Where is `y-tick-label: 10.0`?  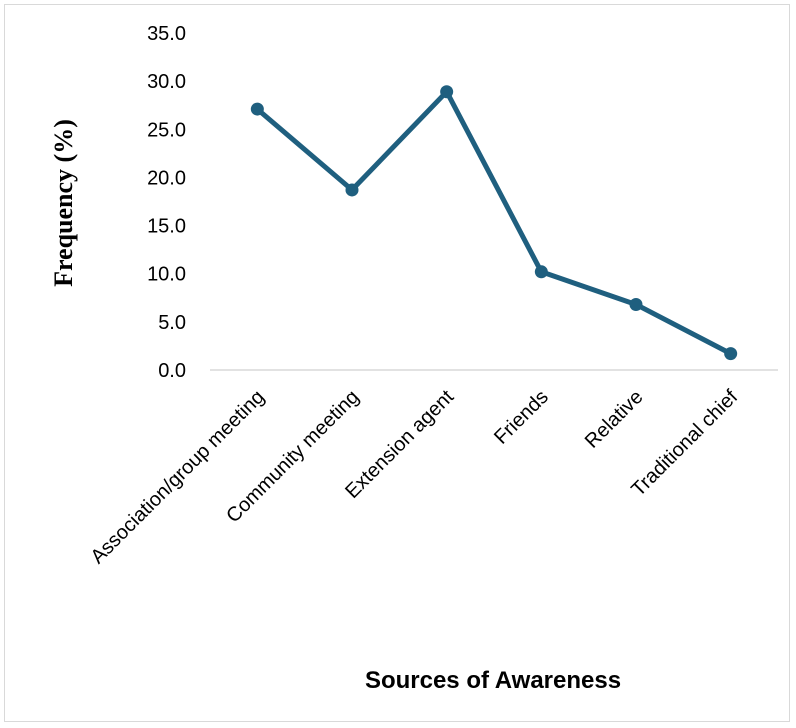 y-tick-label: 10.0 is located at coordinates (166, 275).